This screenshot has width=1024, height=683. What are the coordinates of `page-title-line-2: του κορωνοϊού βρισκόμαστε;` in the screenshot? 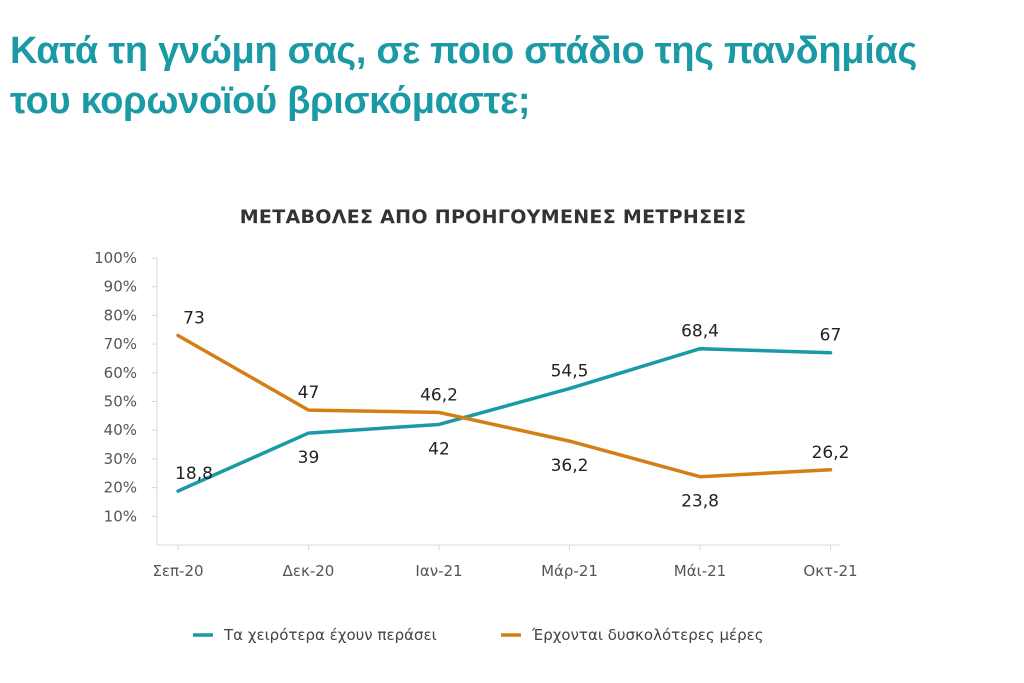 It's located at (270, 101).